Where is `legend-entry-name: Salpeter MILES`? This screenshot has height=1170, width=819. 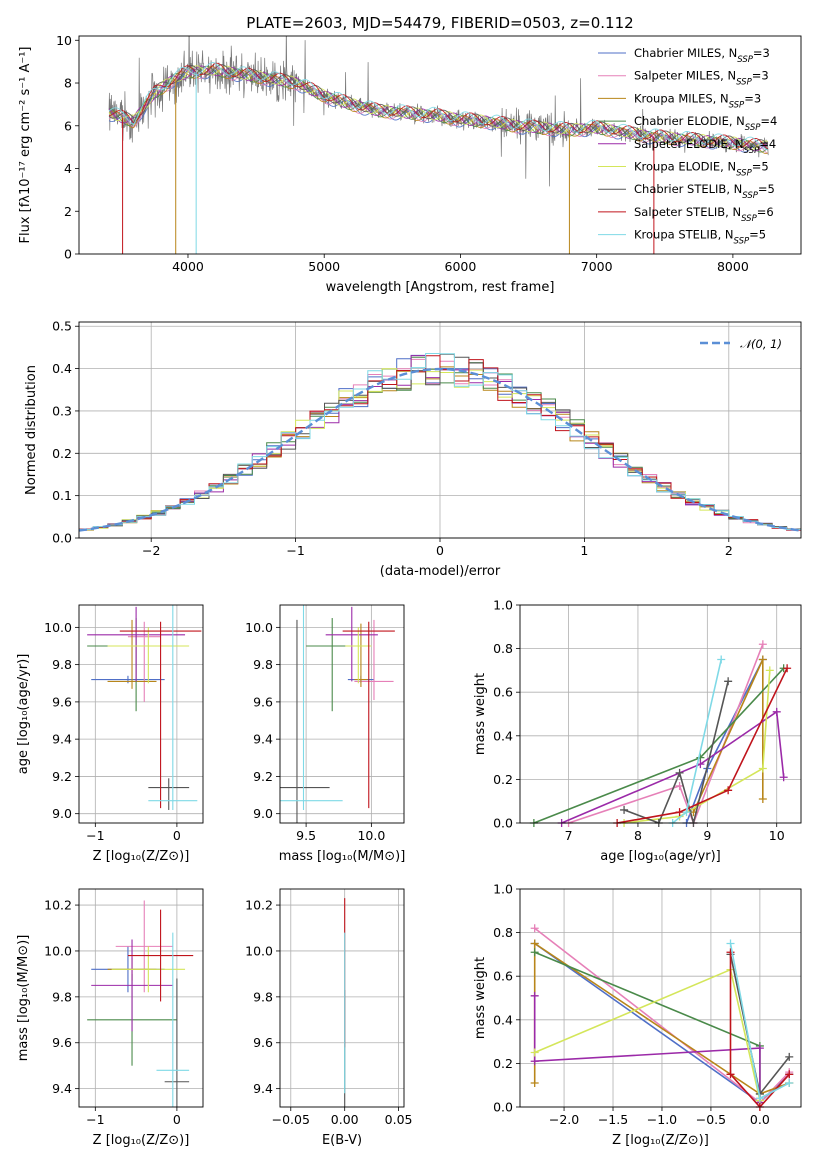 legend-entry-name: Salpeter MILES is located at coordinates (677, 76).